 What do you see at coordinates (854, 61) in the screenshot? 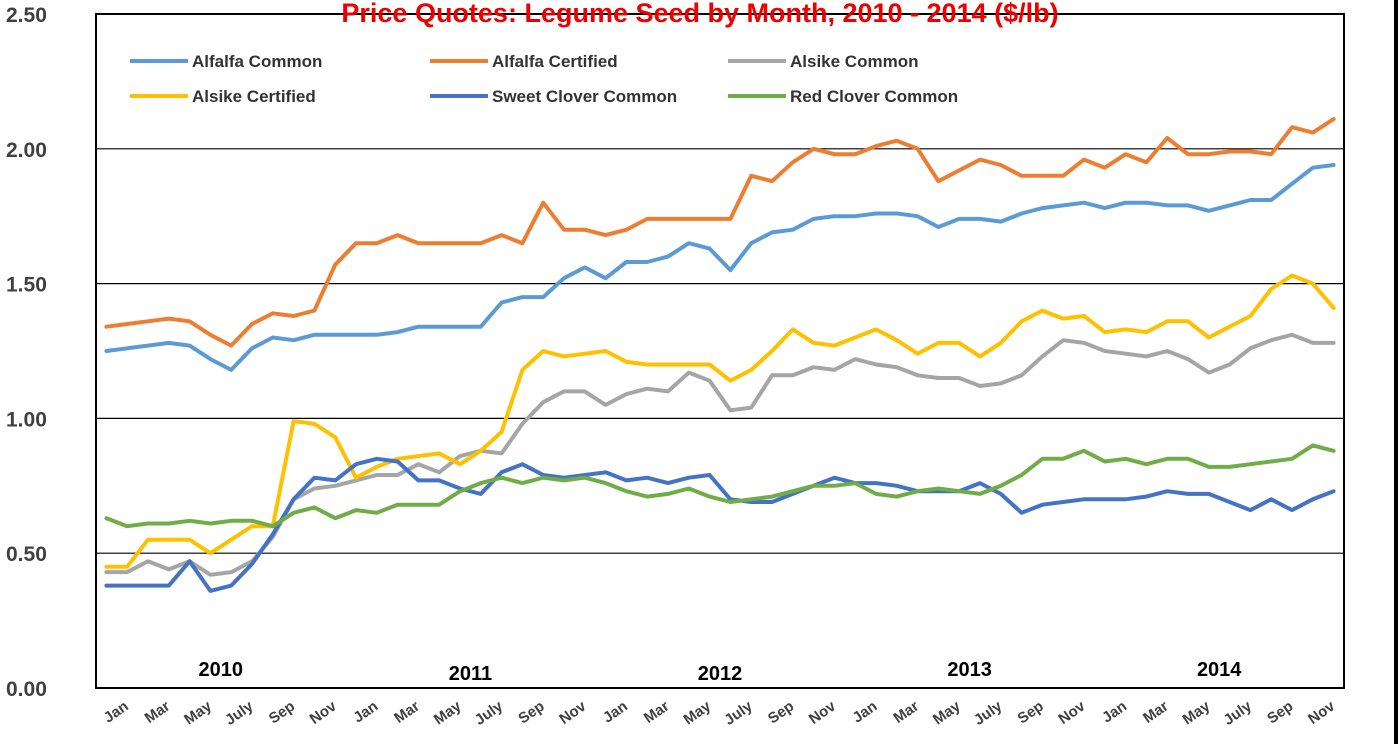
I see `legend-label: Alsike Common` at bounding box center [854, 61].